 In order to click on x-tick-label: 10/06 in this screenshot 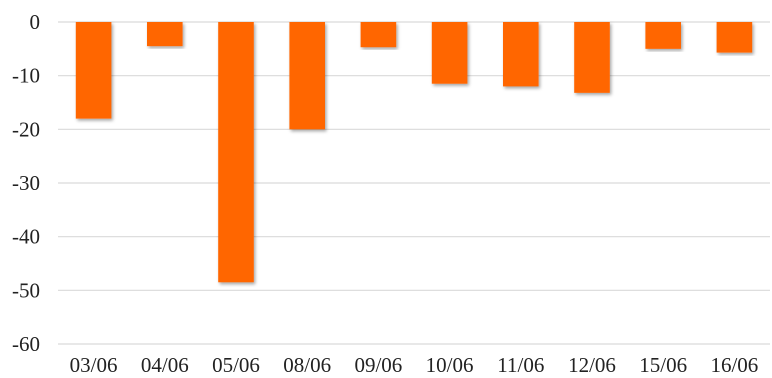, I will do `click(450, 365)`.